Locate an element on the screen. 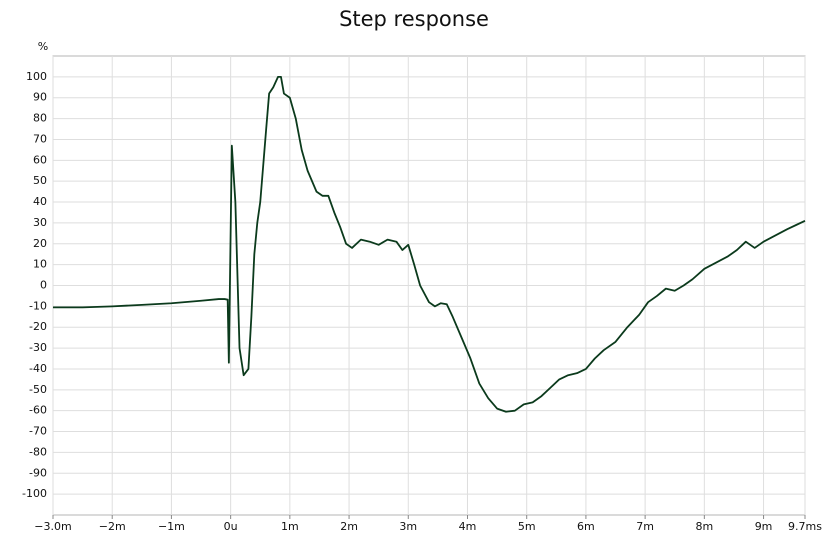  y-tick-label: 10 is located at coordinates (40, 264).